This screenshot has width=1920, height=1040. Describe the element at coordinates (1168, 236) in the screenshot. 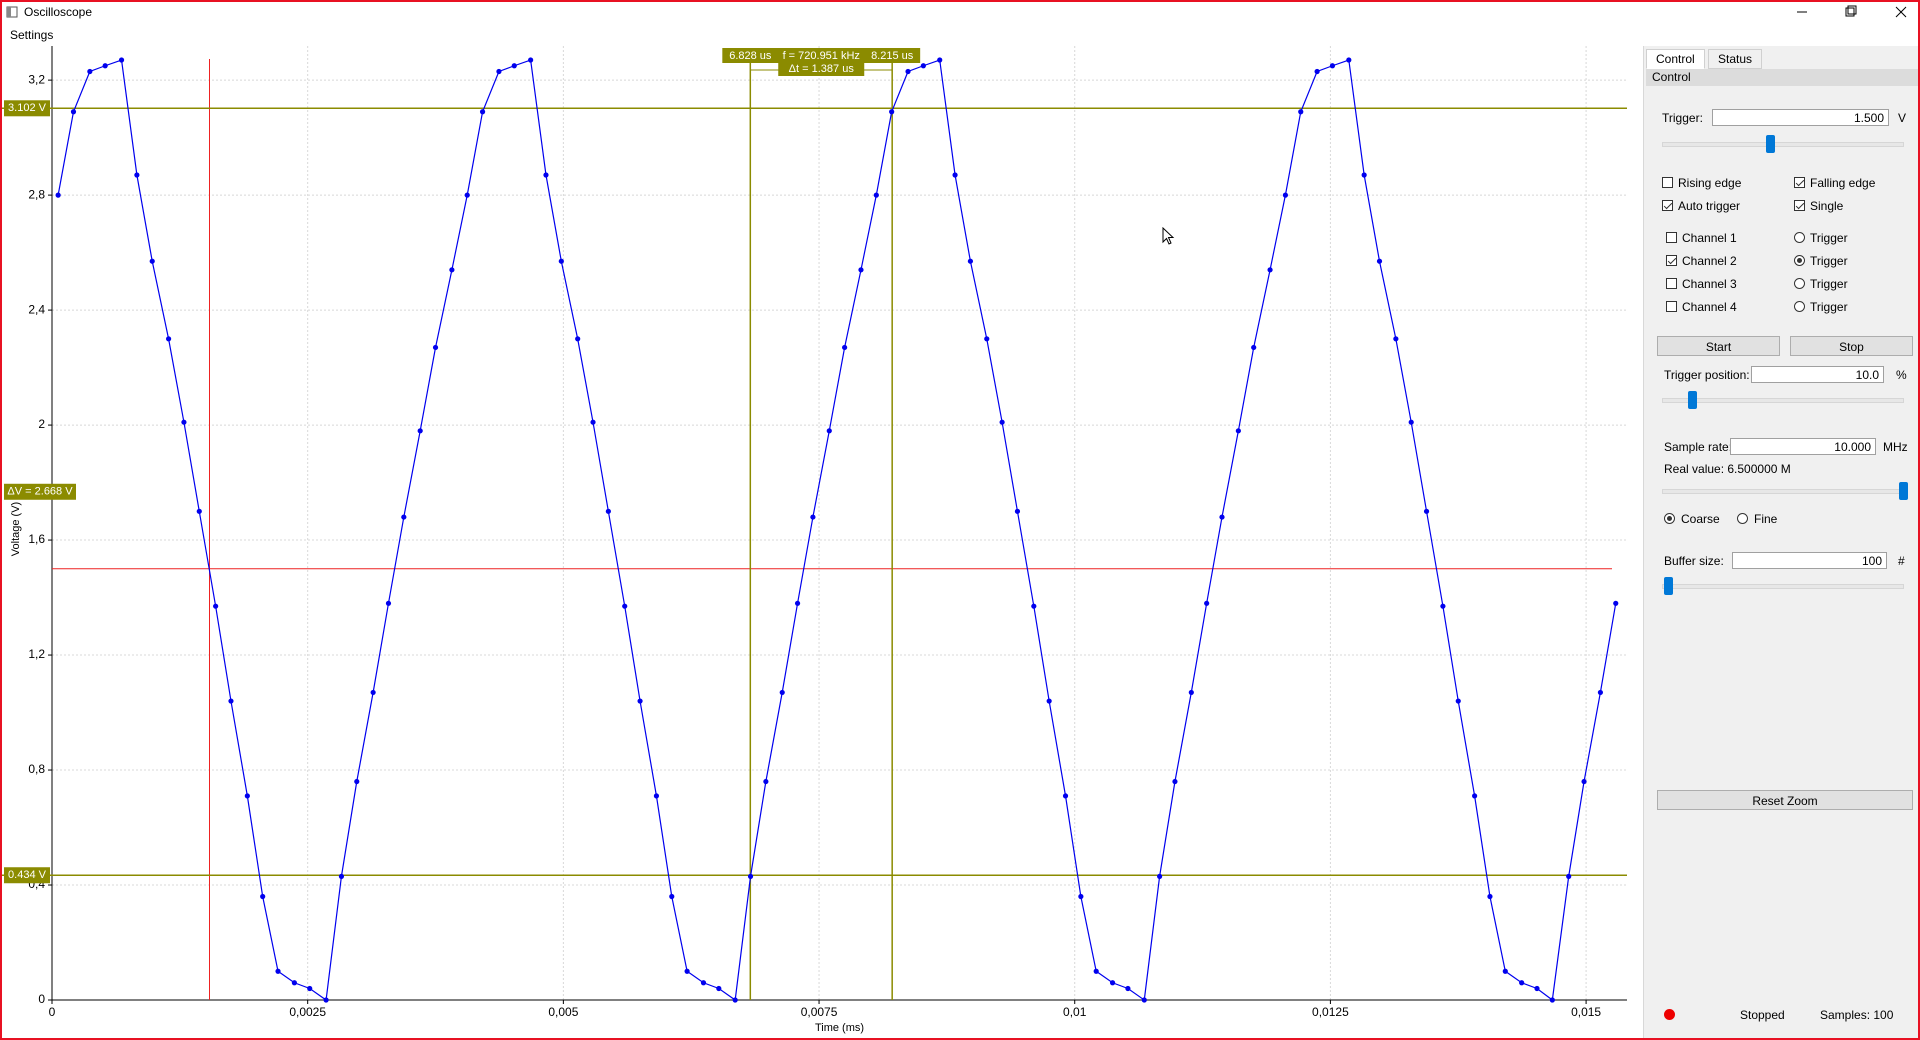

I see `mouse-pointer` at that location.